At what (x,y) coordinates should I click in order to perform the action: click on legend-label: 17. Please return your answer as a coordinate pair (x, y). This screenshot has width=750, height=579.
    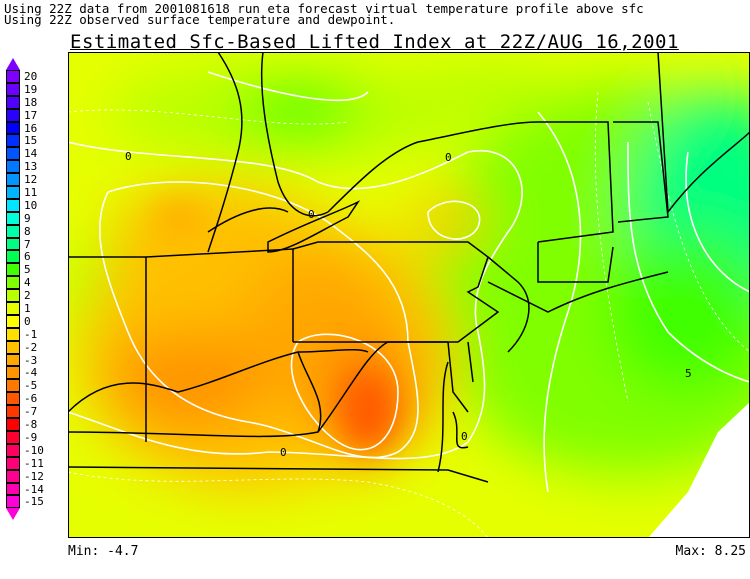
    Looking at the image, I should click on (31, 115).